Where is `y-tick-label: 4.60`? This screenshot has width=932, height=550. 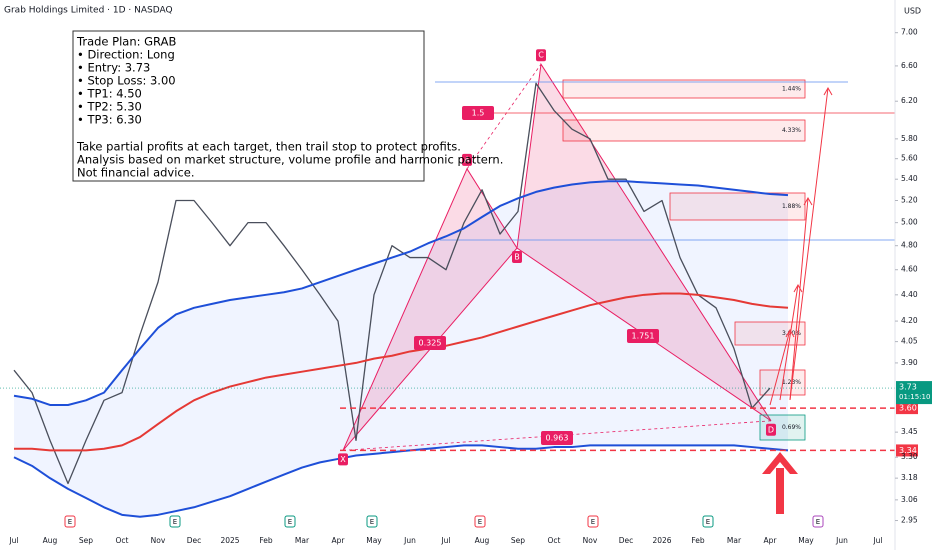 y-tick-label: 4.60 is located at coordinates (909, 269).